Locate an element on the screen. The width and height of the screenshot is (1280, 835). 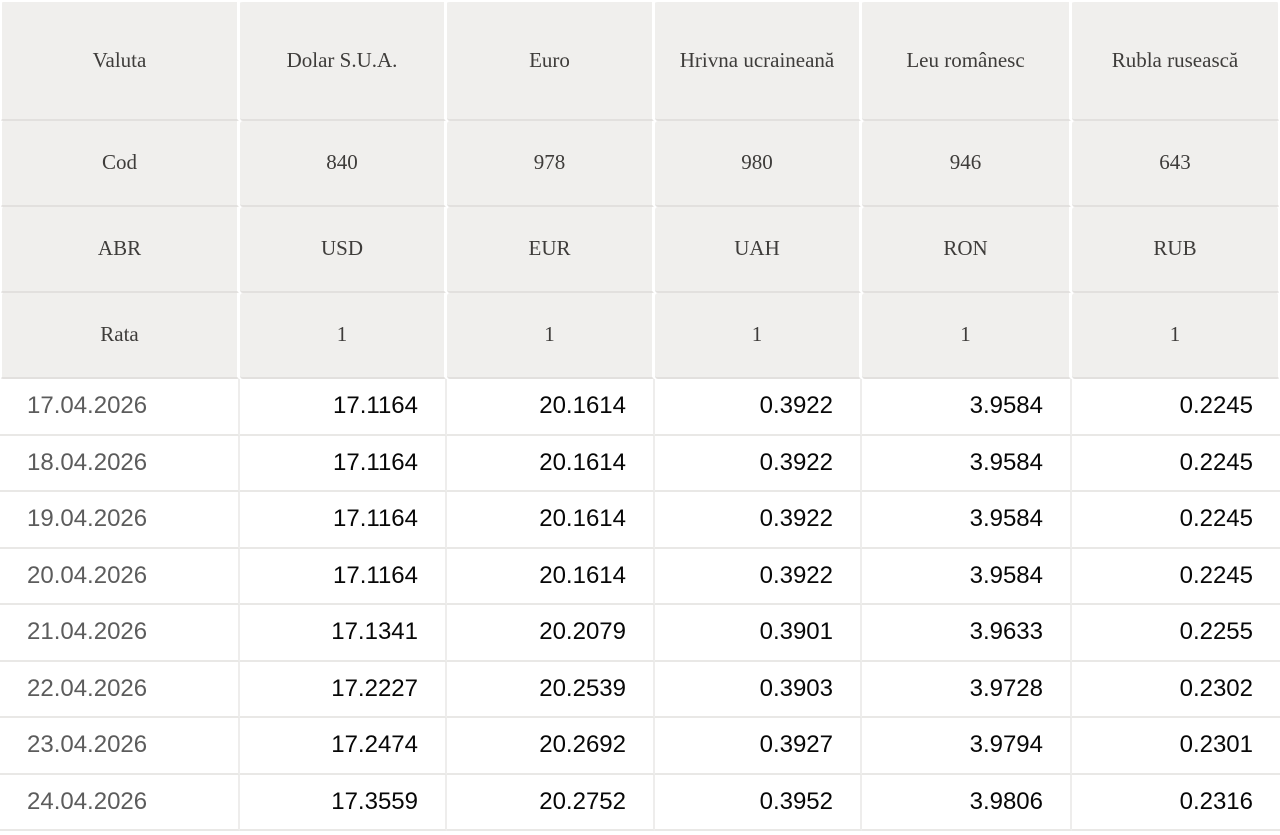
rate-value: 0.2316 is located at coordinates (1176, 802).